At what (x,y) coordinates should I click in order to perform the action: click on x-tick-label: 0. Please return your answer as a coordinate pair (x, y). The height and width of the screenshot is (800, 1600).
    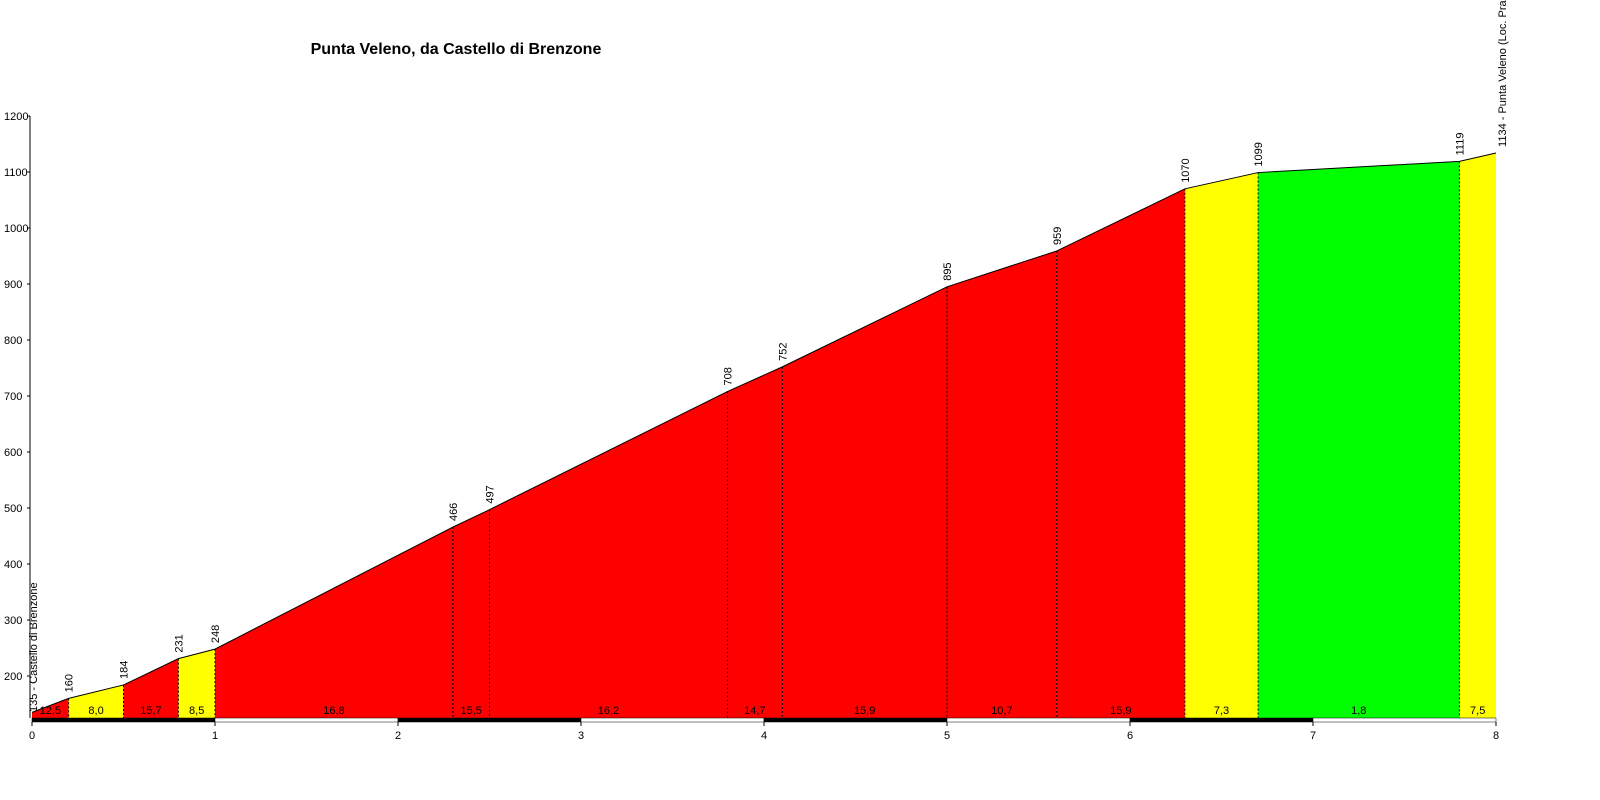
    Looking at the image, I should click on (32, 736).